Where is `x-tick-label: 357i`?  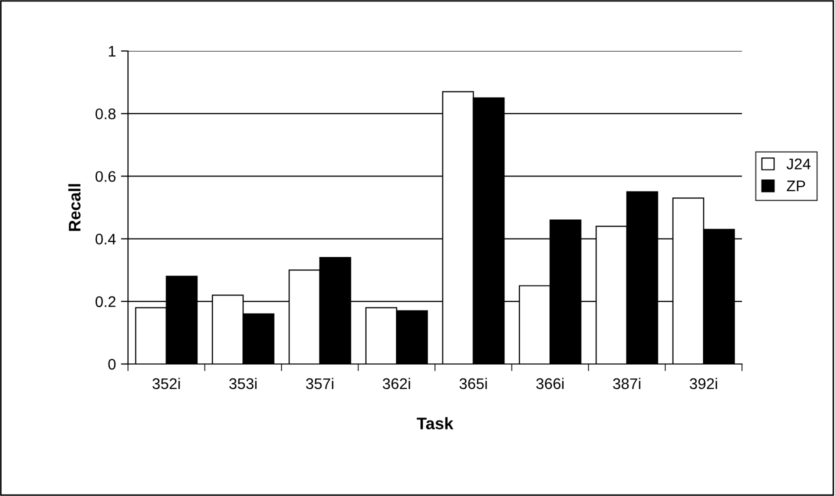 x-tick-label: 357i is located at coordinates (320, 384).